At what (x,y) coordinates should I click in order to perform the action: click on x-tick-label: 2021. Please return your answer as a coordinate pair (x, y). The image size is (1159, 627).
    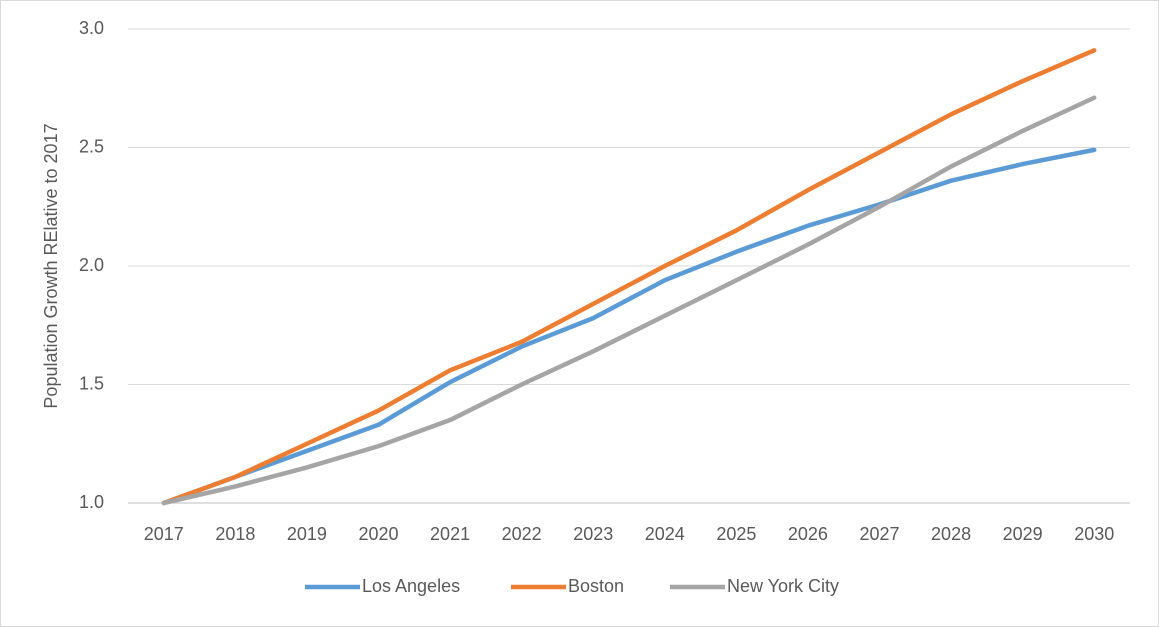
    Looking at the image, I should click on (450, 534).